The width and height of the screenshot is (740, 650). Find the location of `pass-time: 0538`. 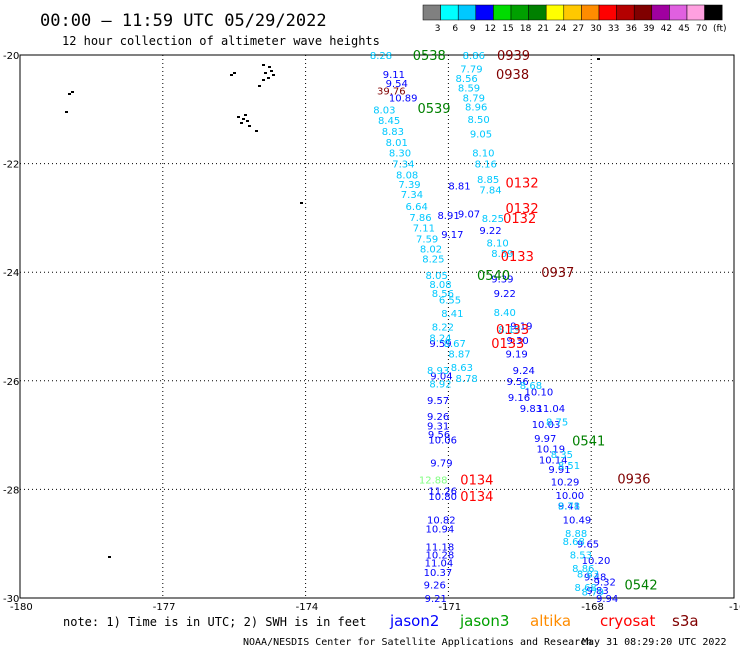

pass-time: 0538 is located at coordinates (429, 56).